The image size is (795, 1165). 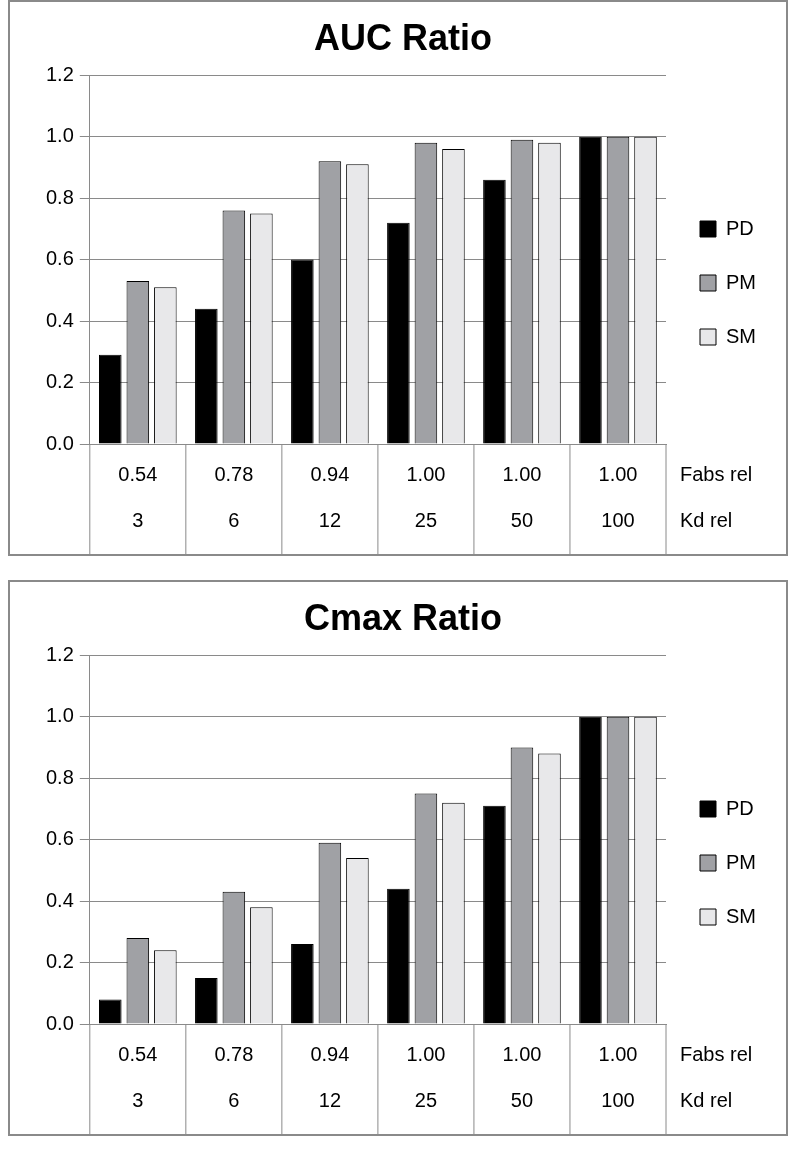 What do you see at coordinates (403, 37) in the screenshot?
I see `chart-title: AUC Ratio` at bounding box center [403, 37].